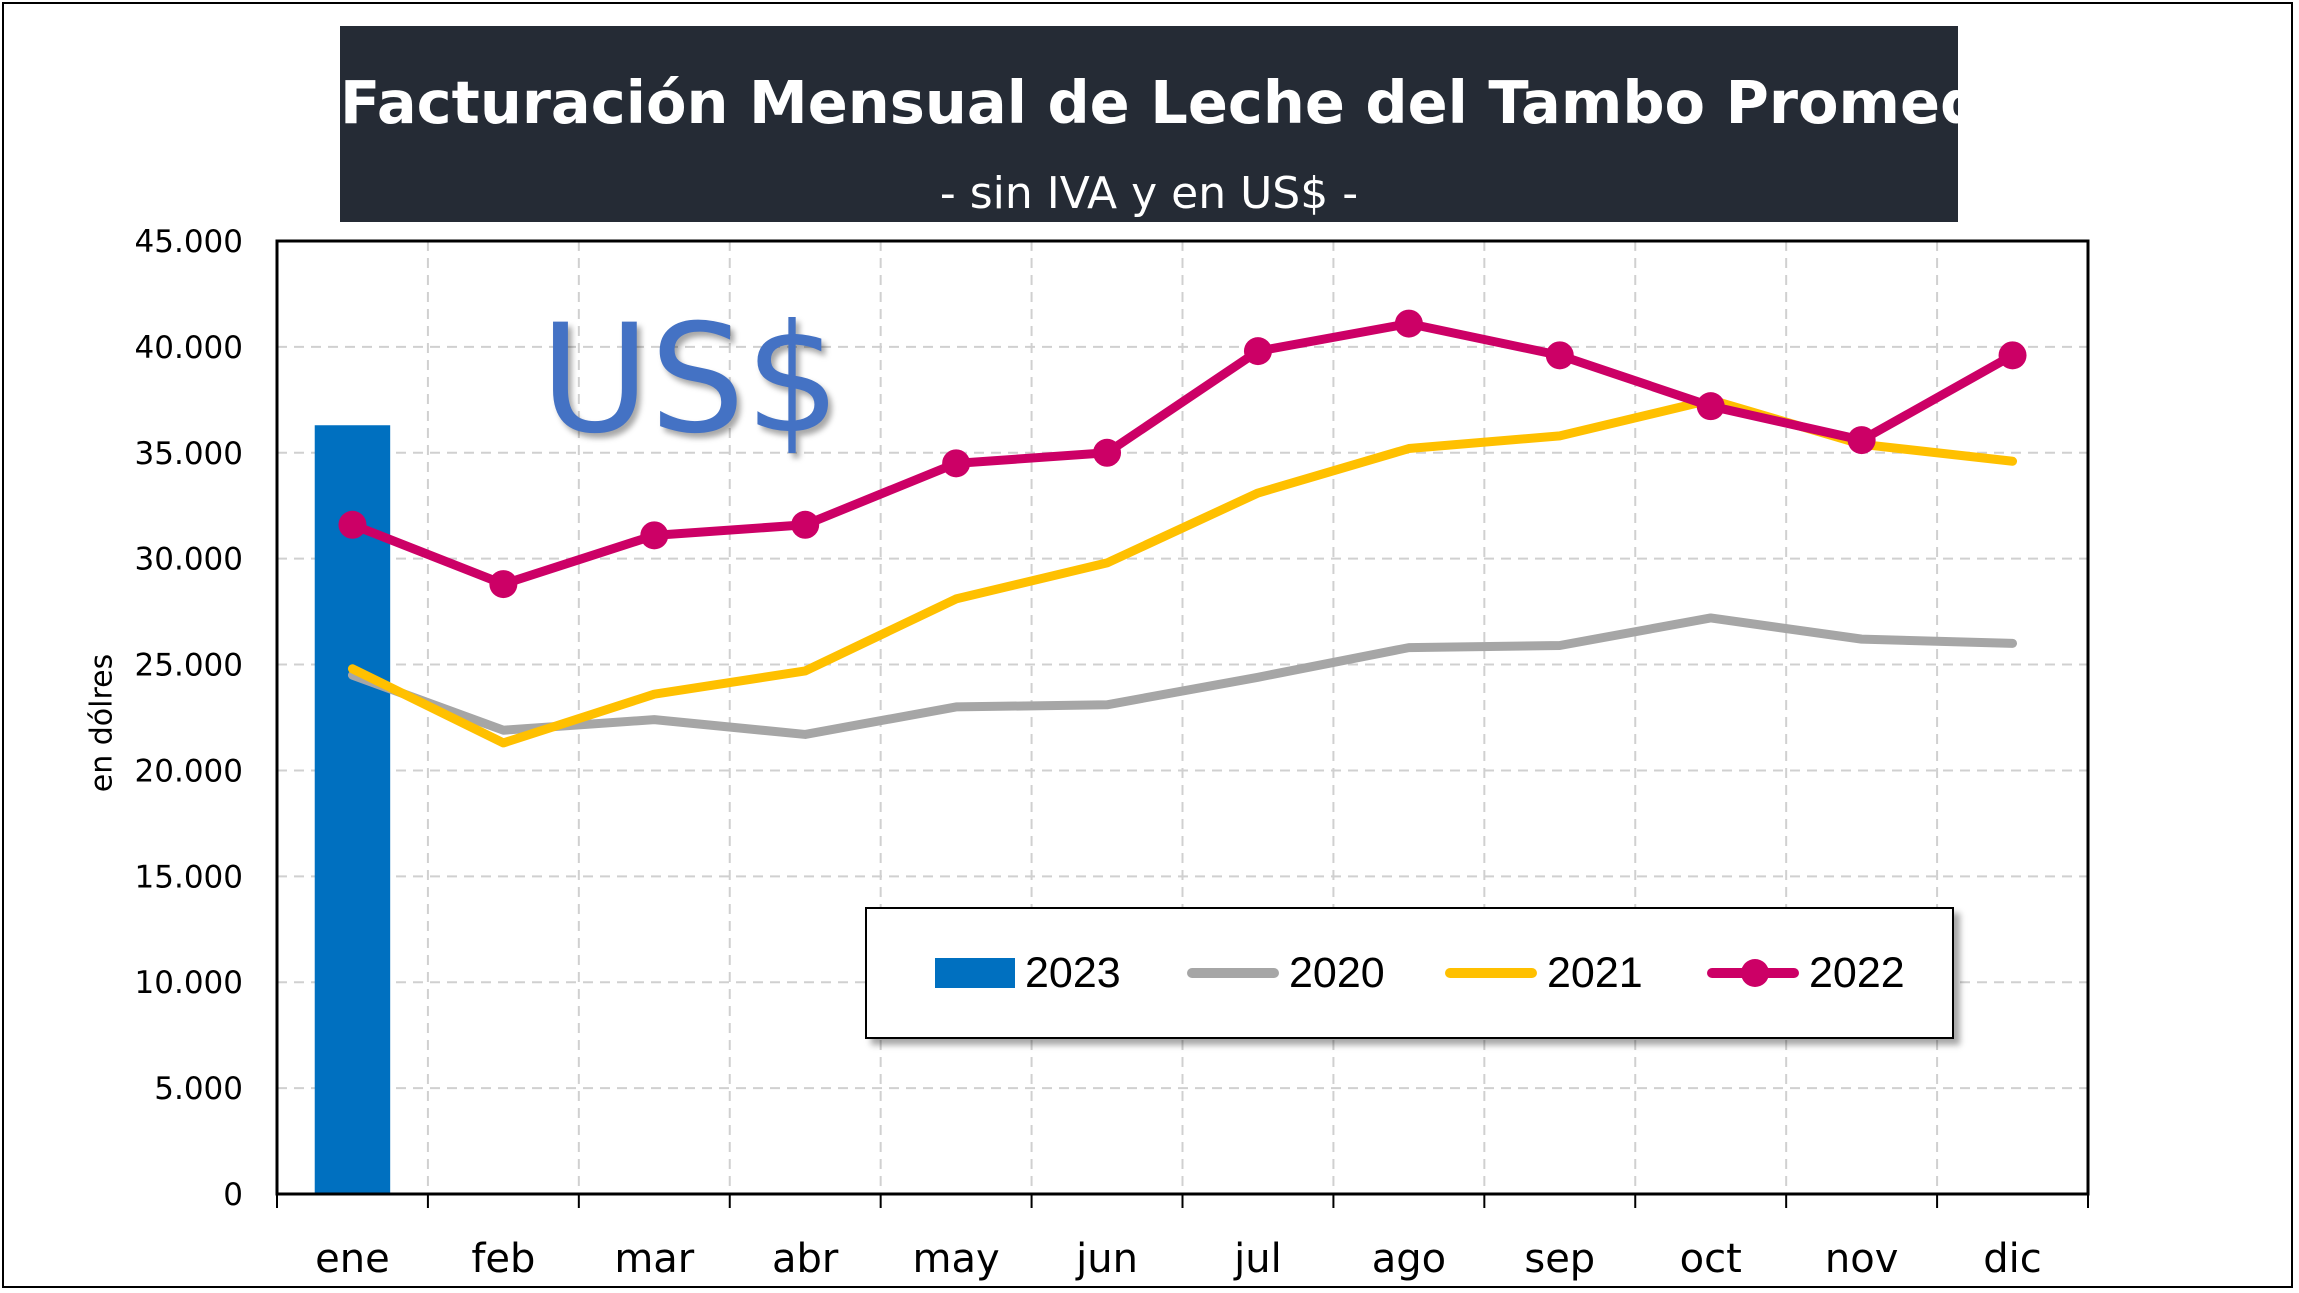  Describe the element at coordinates (352, 1259) in the screenshot. I see `x-tick-label: ene` at that location.